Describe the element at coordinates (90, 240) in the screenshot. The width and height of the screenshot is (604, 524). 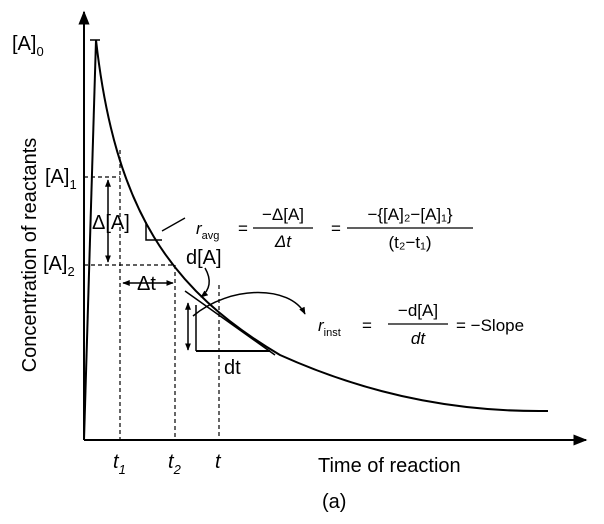
I see `initial-rise-line` at that location.